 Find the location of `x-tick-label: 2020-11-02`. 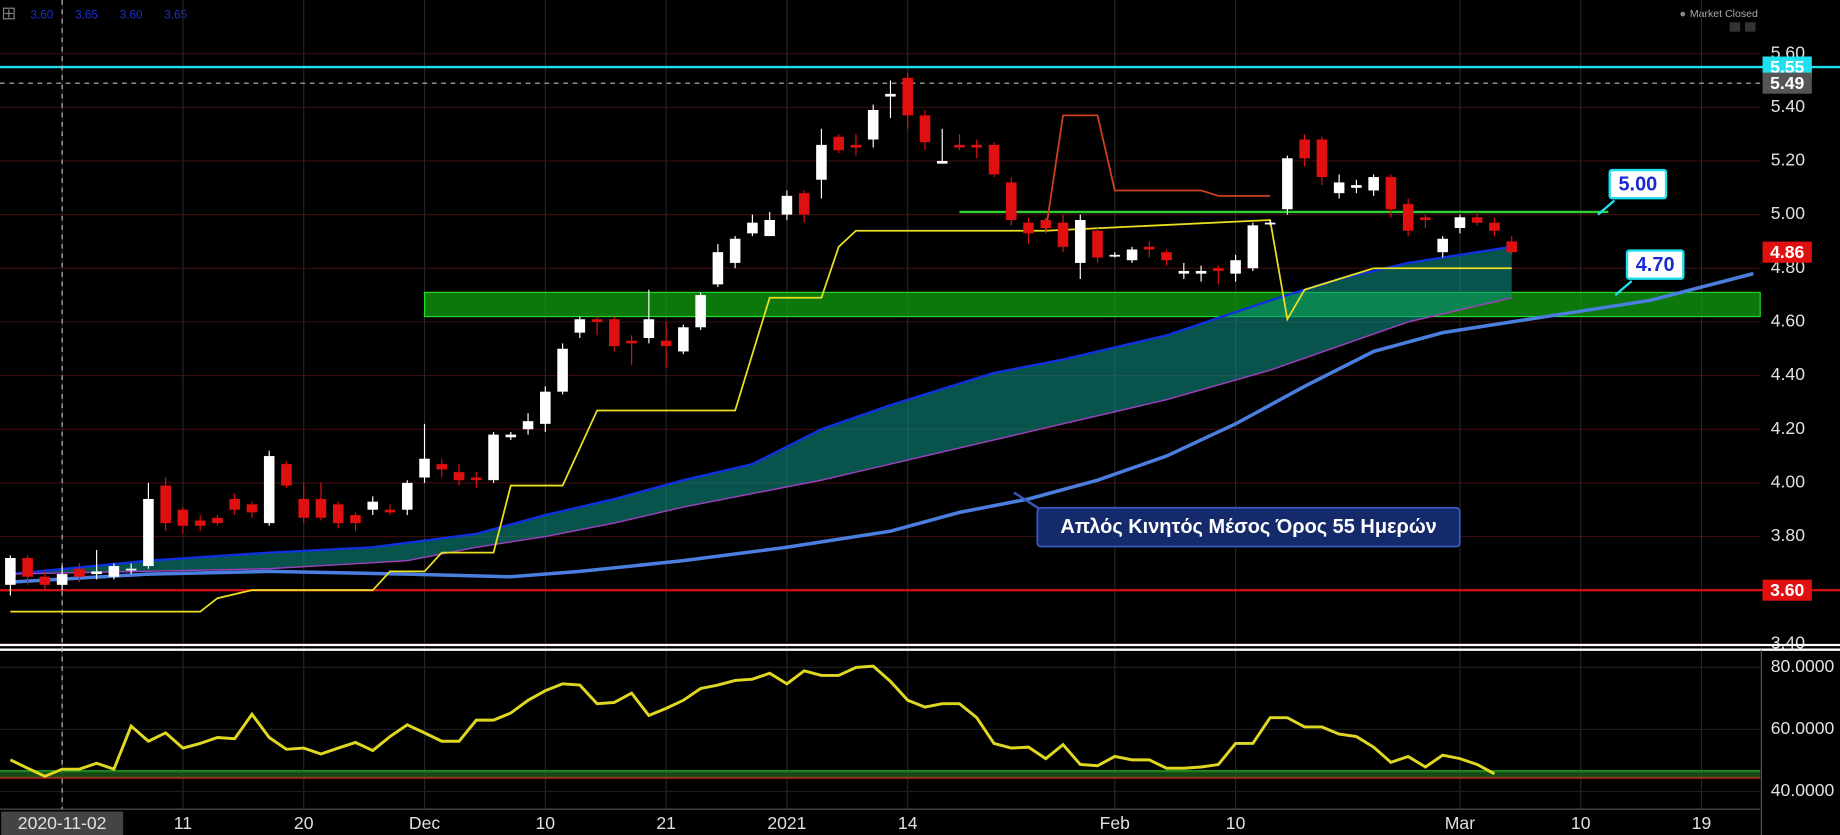

x-tick-label: 2020-11-02 is located at coordinates (62, 823).